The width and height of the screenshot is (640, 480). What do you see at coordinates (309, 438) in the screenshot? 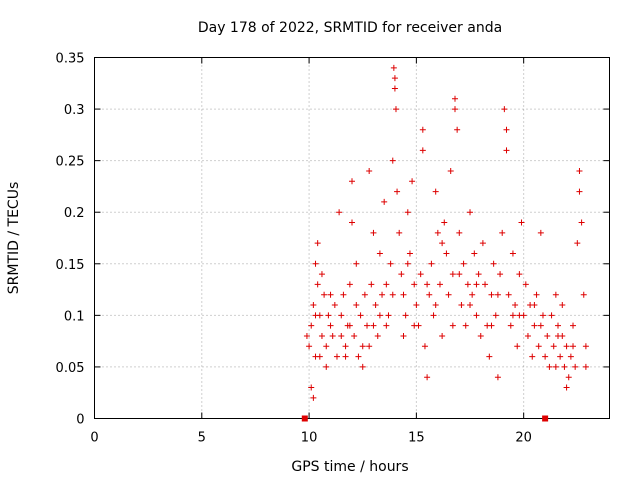
I see `x-tick-label: 10` at bounding box center [309, 438].